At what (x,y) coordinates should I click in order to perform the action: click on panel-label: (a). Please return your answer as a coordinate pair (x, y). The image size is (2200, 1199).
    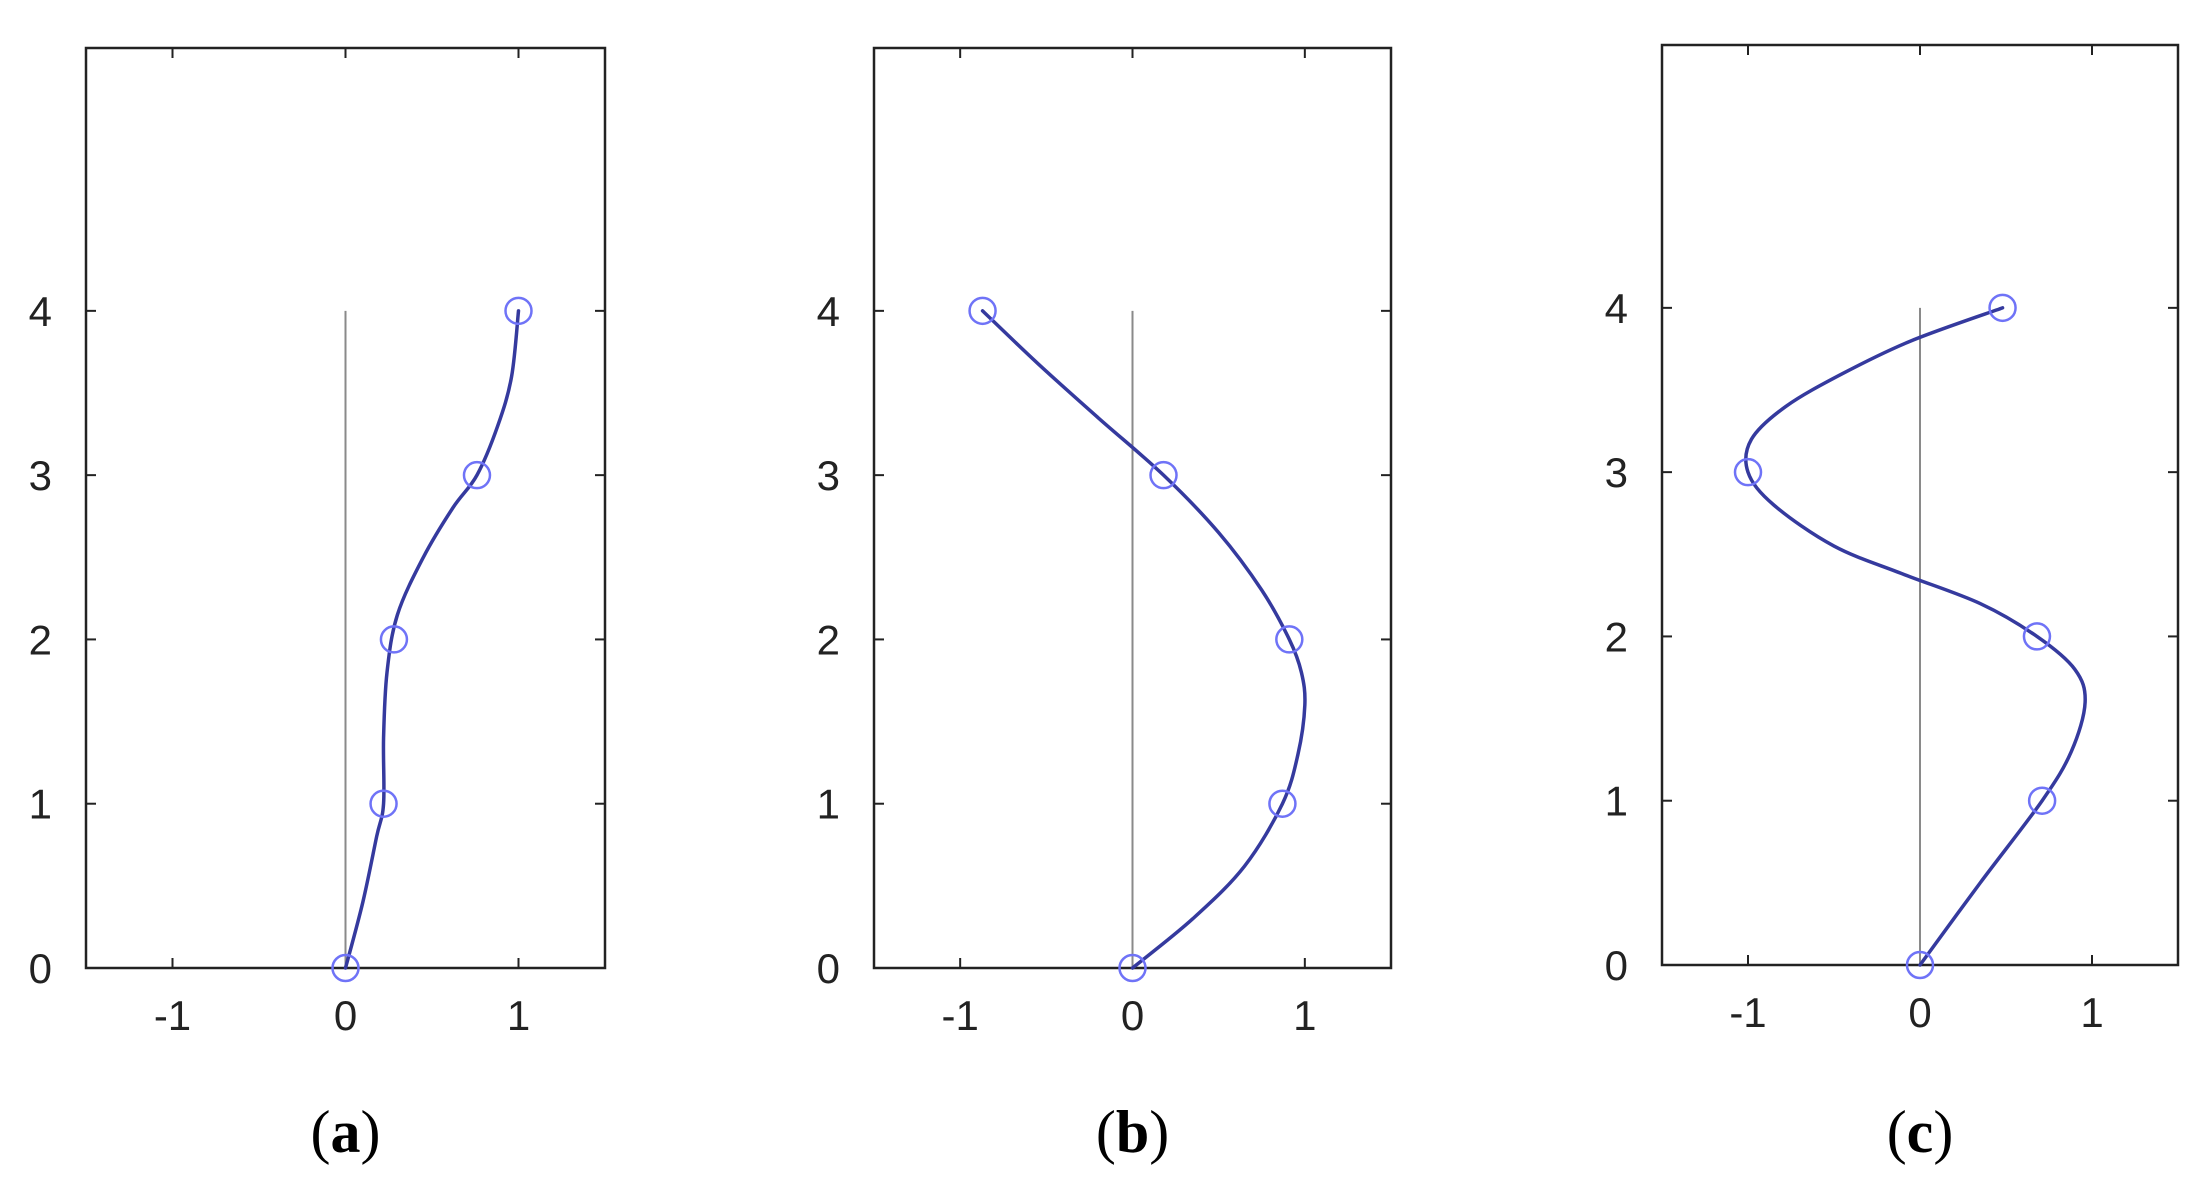
    Looking at the image, I should click on (346, 1132).